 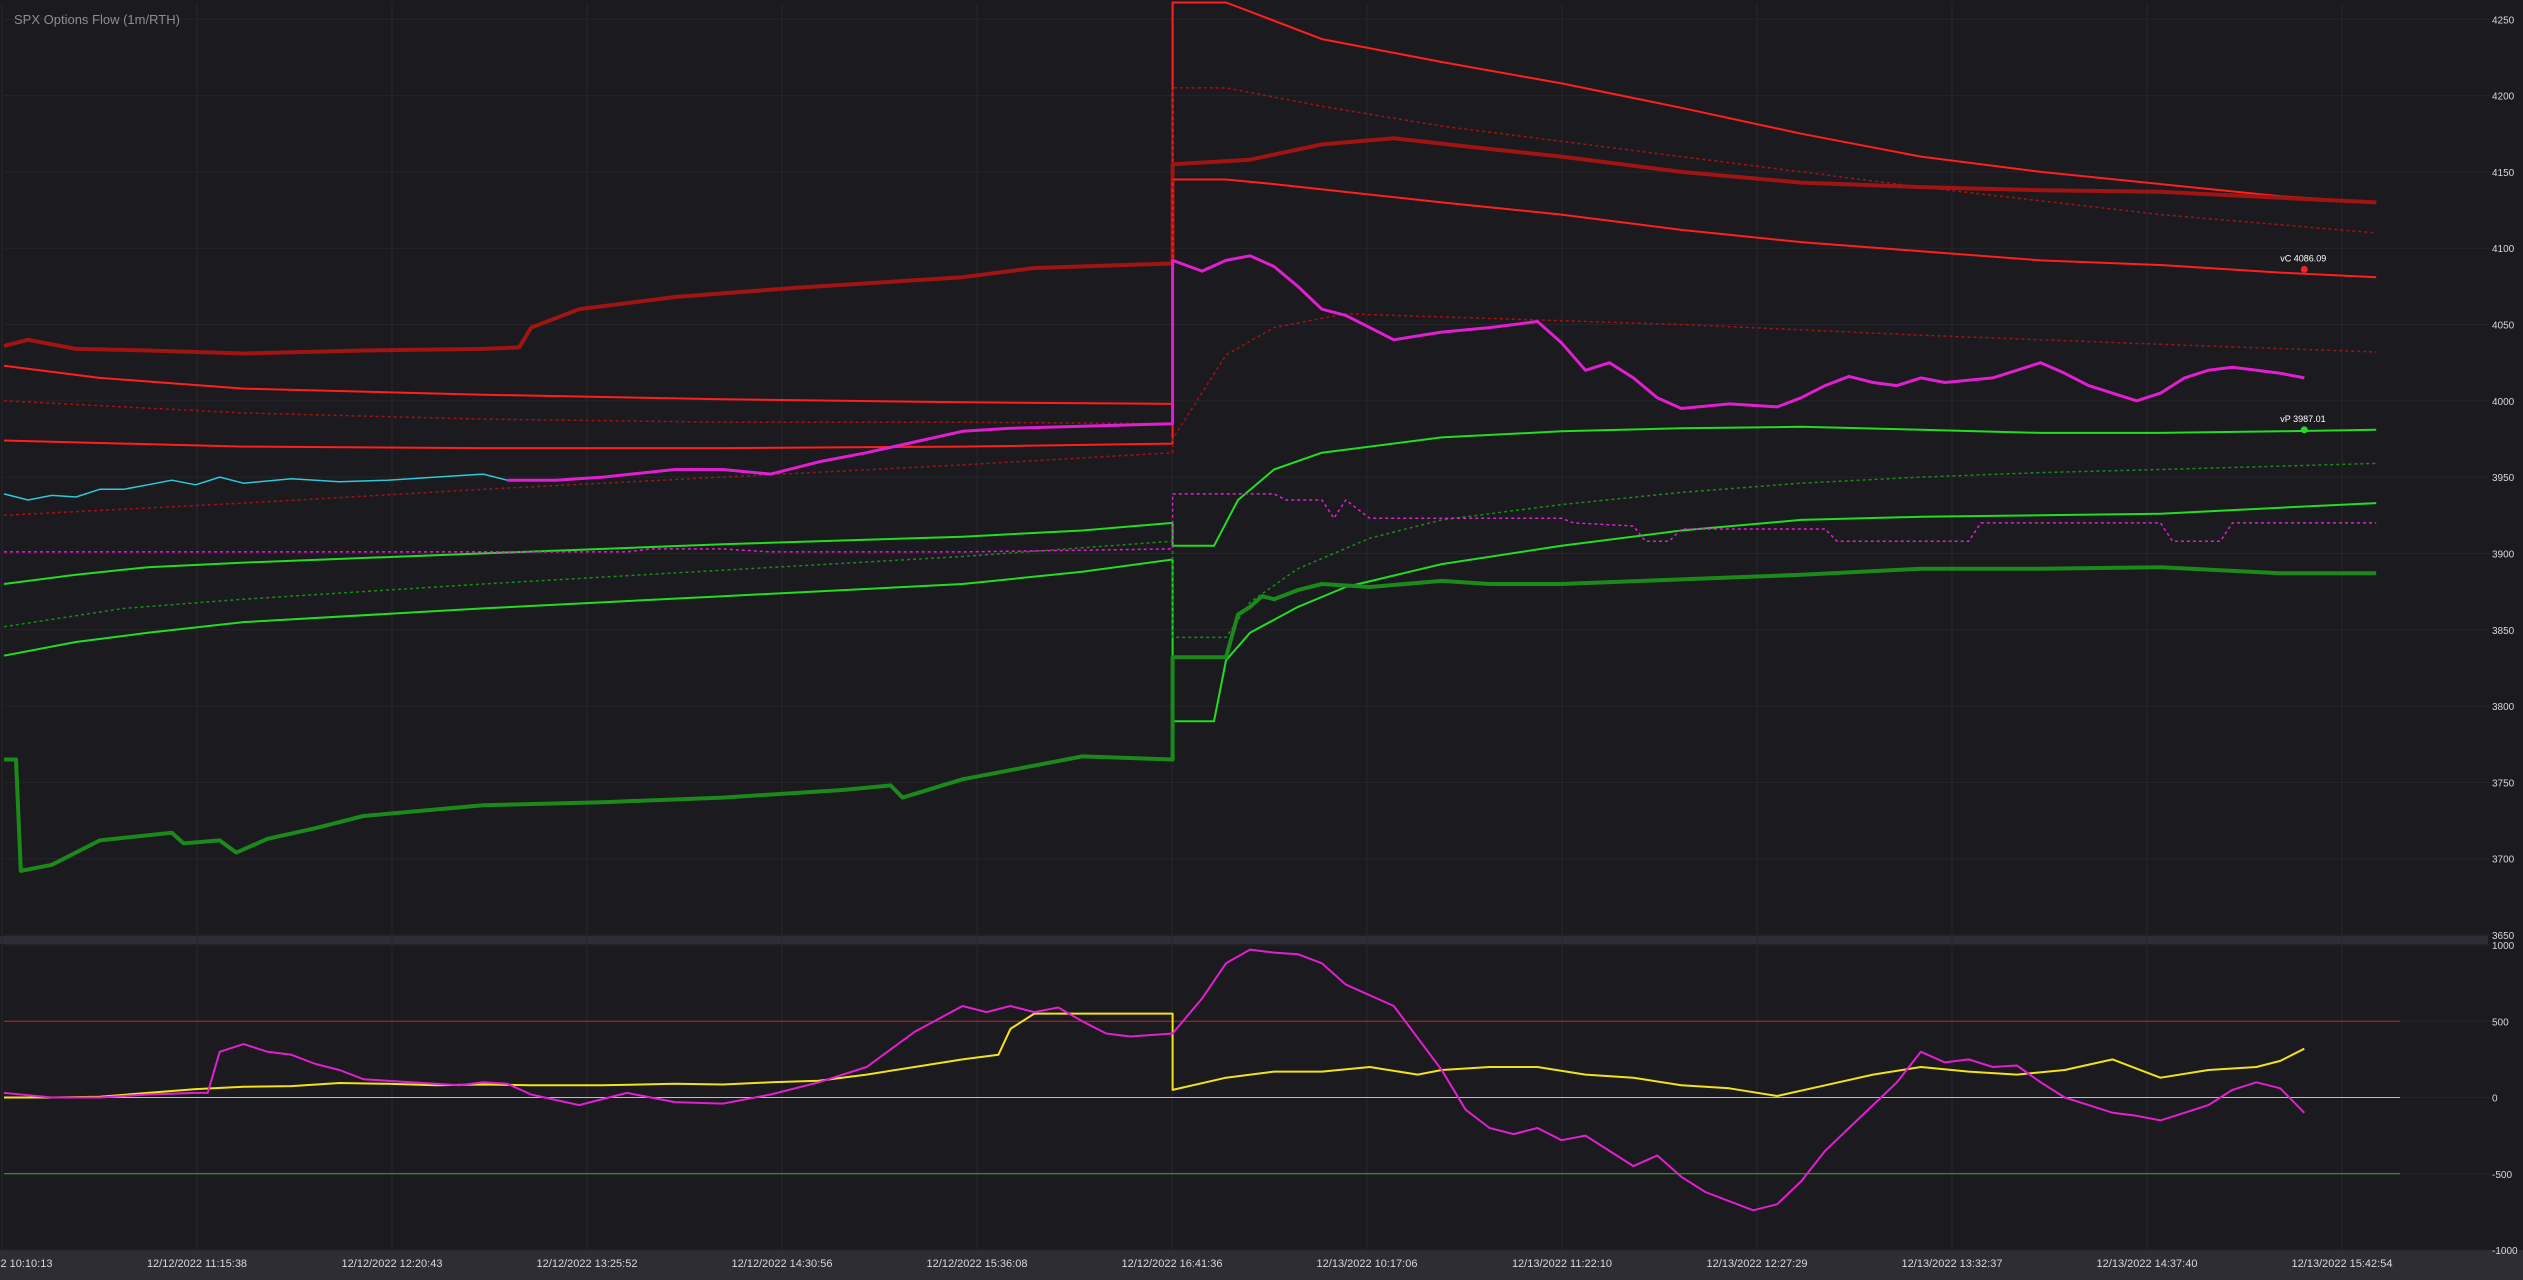 I want to click on x-tick-label: 12/12/2022 10:10:13, so click(x=26, y=1264).